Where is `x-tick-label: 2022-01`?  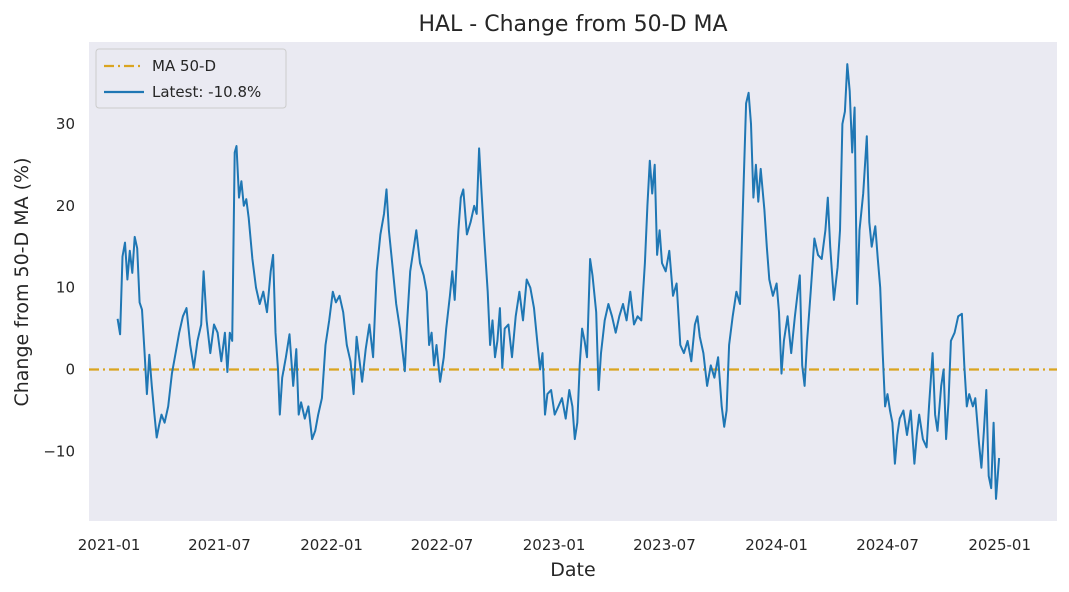
x-tick-label: 2022-01 is located at coordinates (331, 545).